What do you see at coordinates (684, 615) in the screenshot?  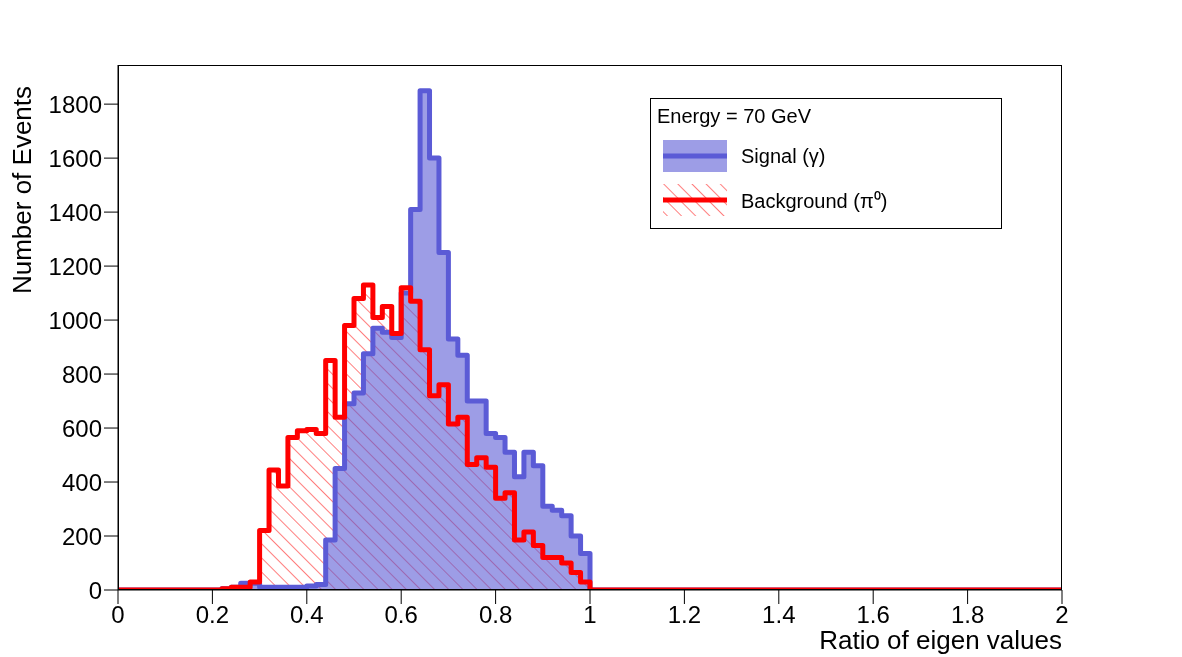 I see `x-tick-label: 1.2` at bounding box center [684, 615].